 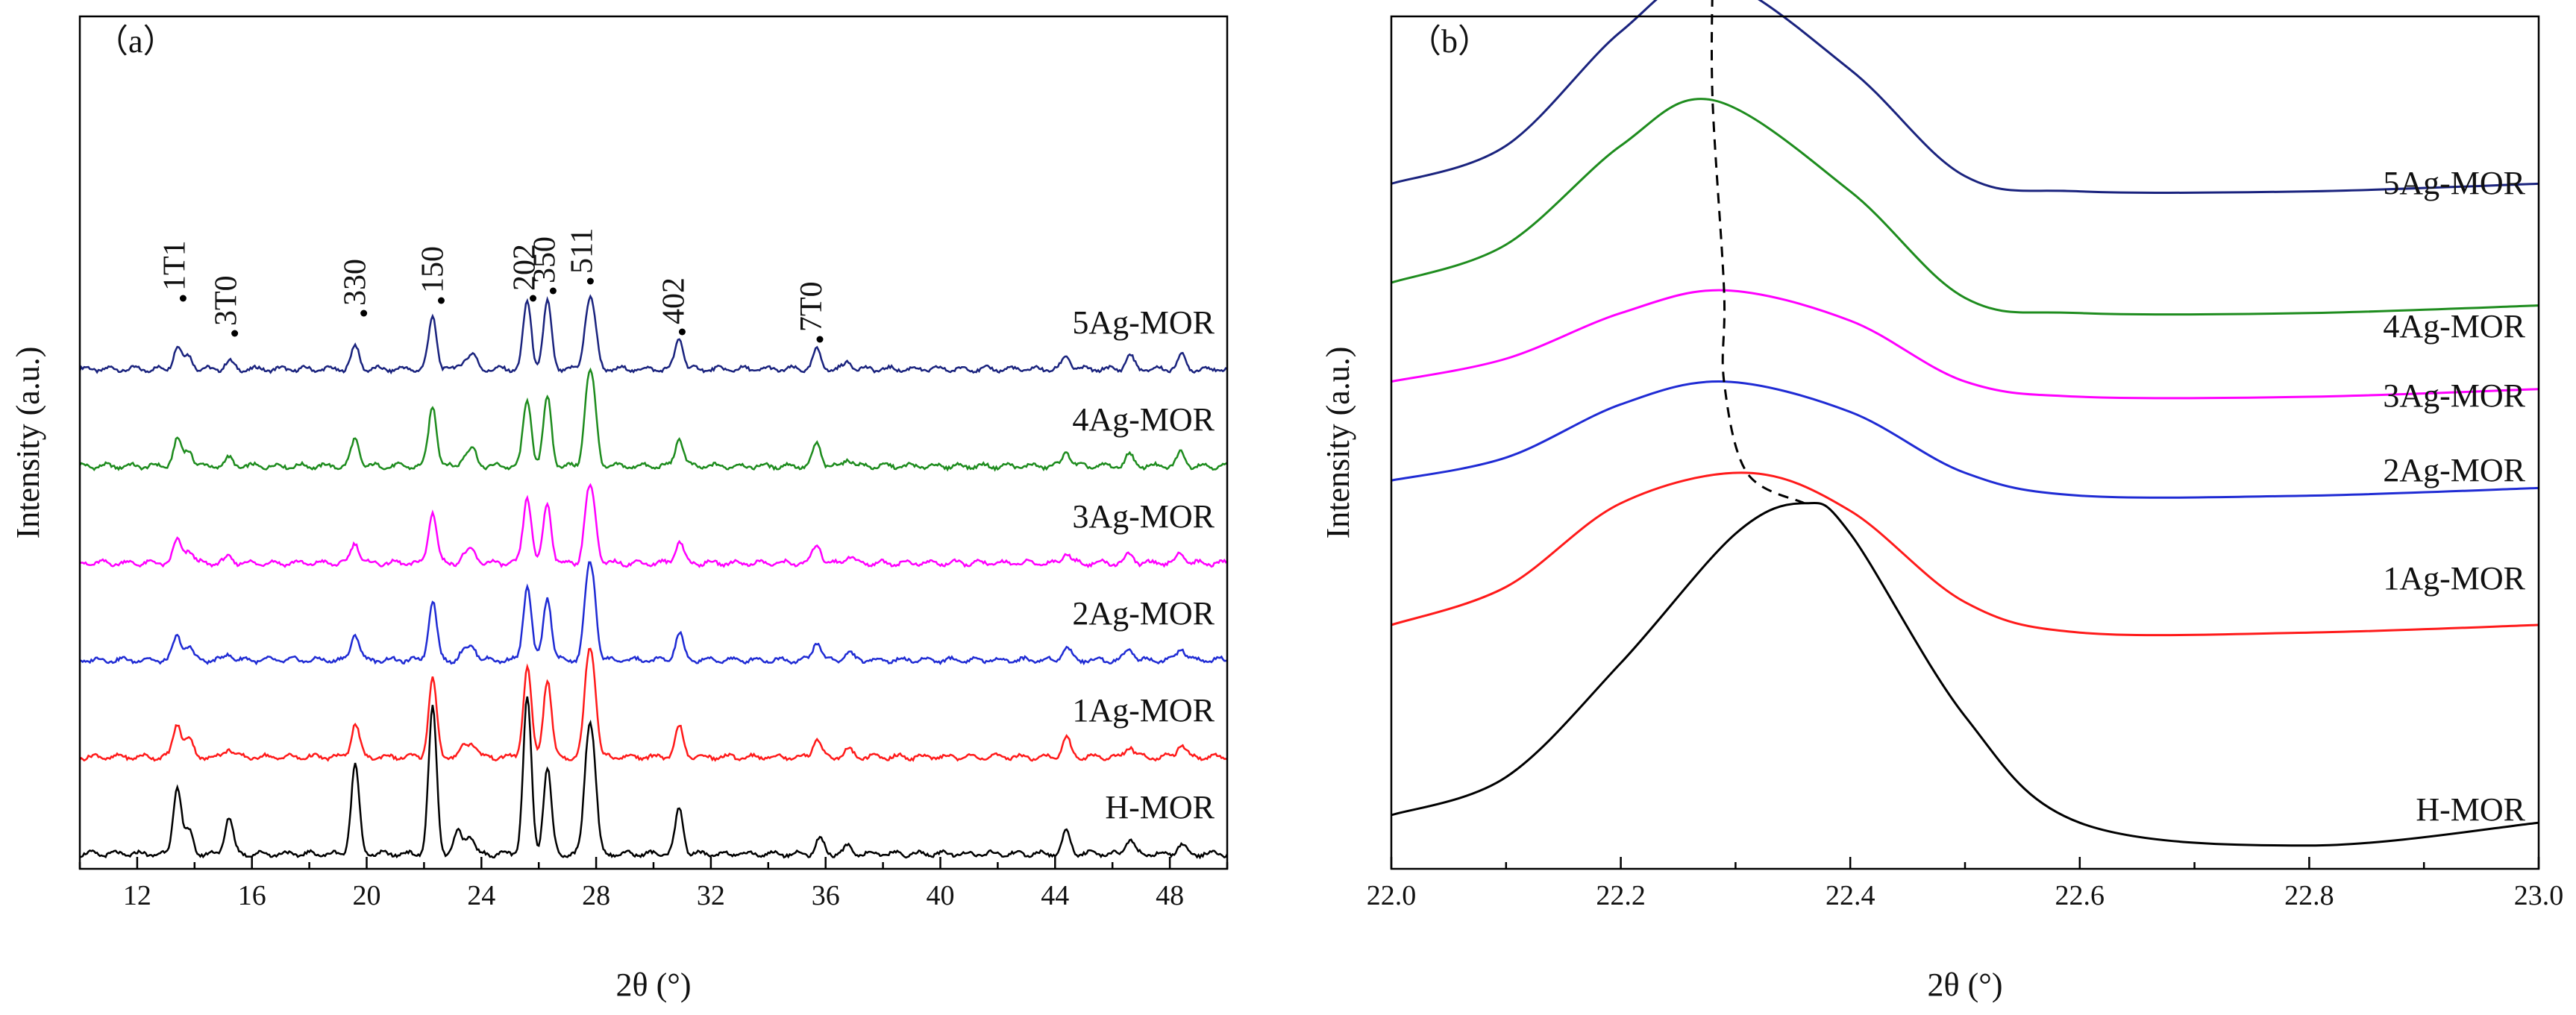 I want to click on x-tick-label: 12, so click(x=137, y=895).